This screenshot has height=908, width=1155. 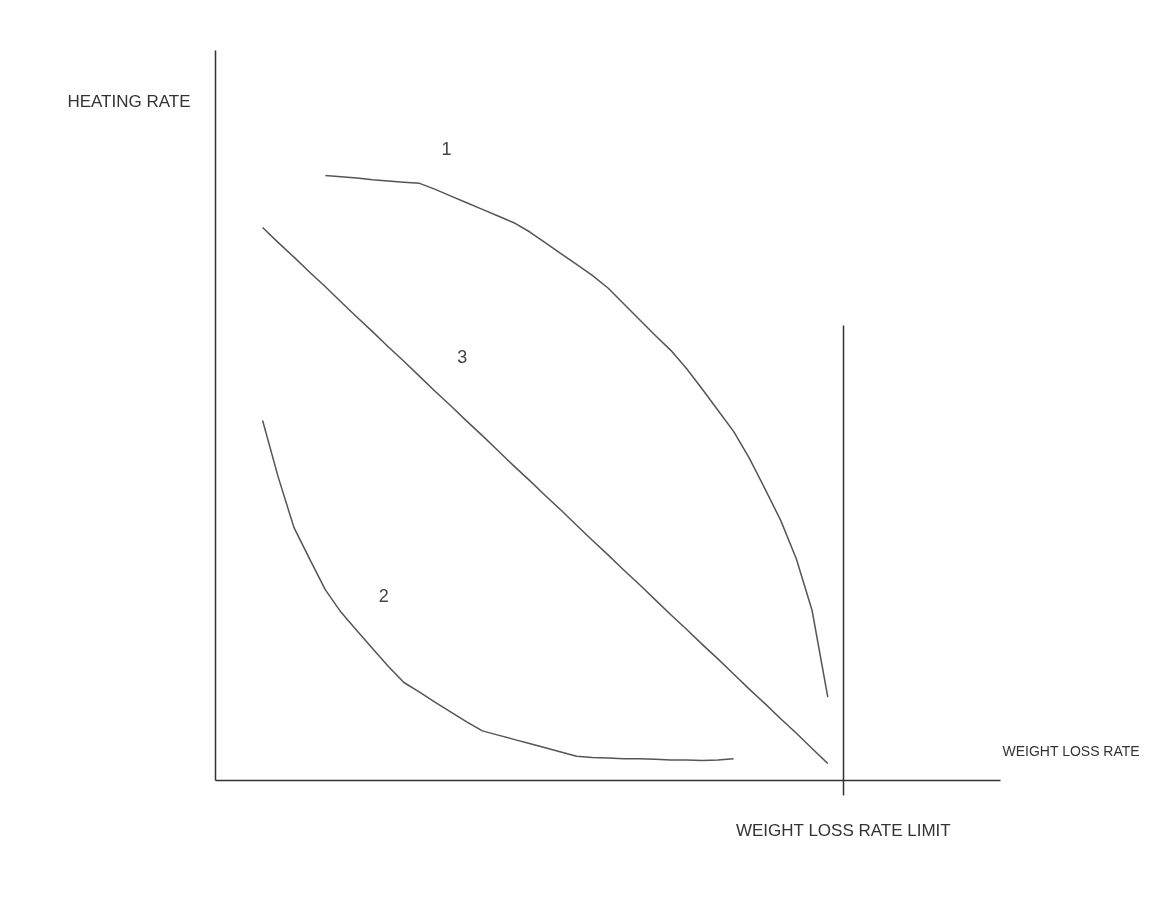 I want to click on x-axis-title: WEIGHT LOSS RATE, so click(x=1071, y=750).